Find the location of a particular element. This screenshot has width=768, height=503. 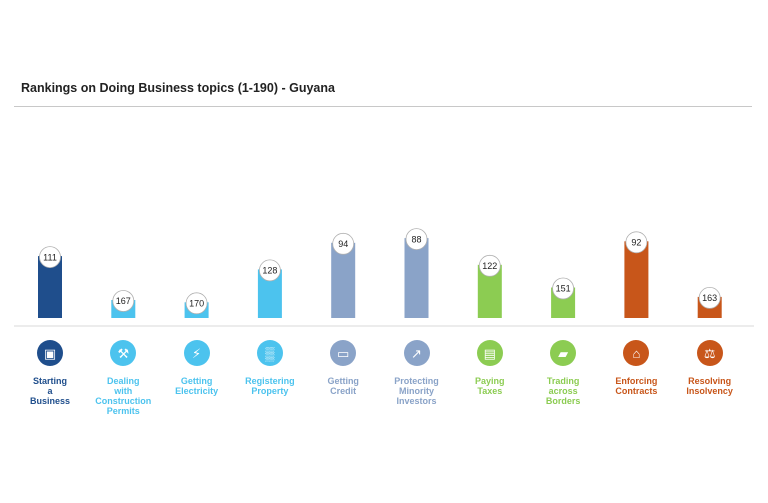

topic-9: ⌂ Enforcing Contracts is located at coordinates (636, 367).